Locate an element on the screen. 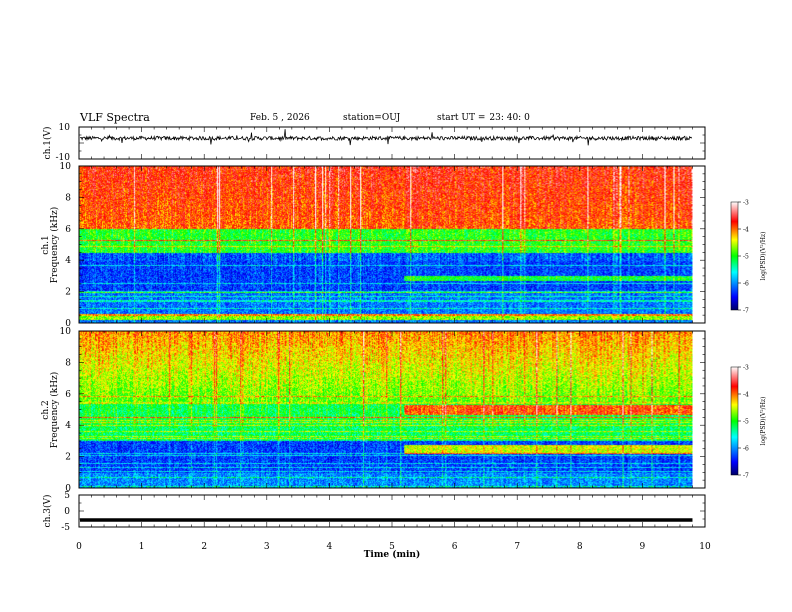  ch3-ytick-bottom: -5 is located at coordinates (65, 528).